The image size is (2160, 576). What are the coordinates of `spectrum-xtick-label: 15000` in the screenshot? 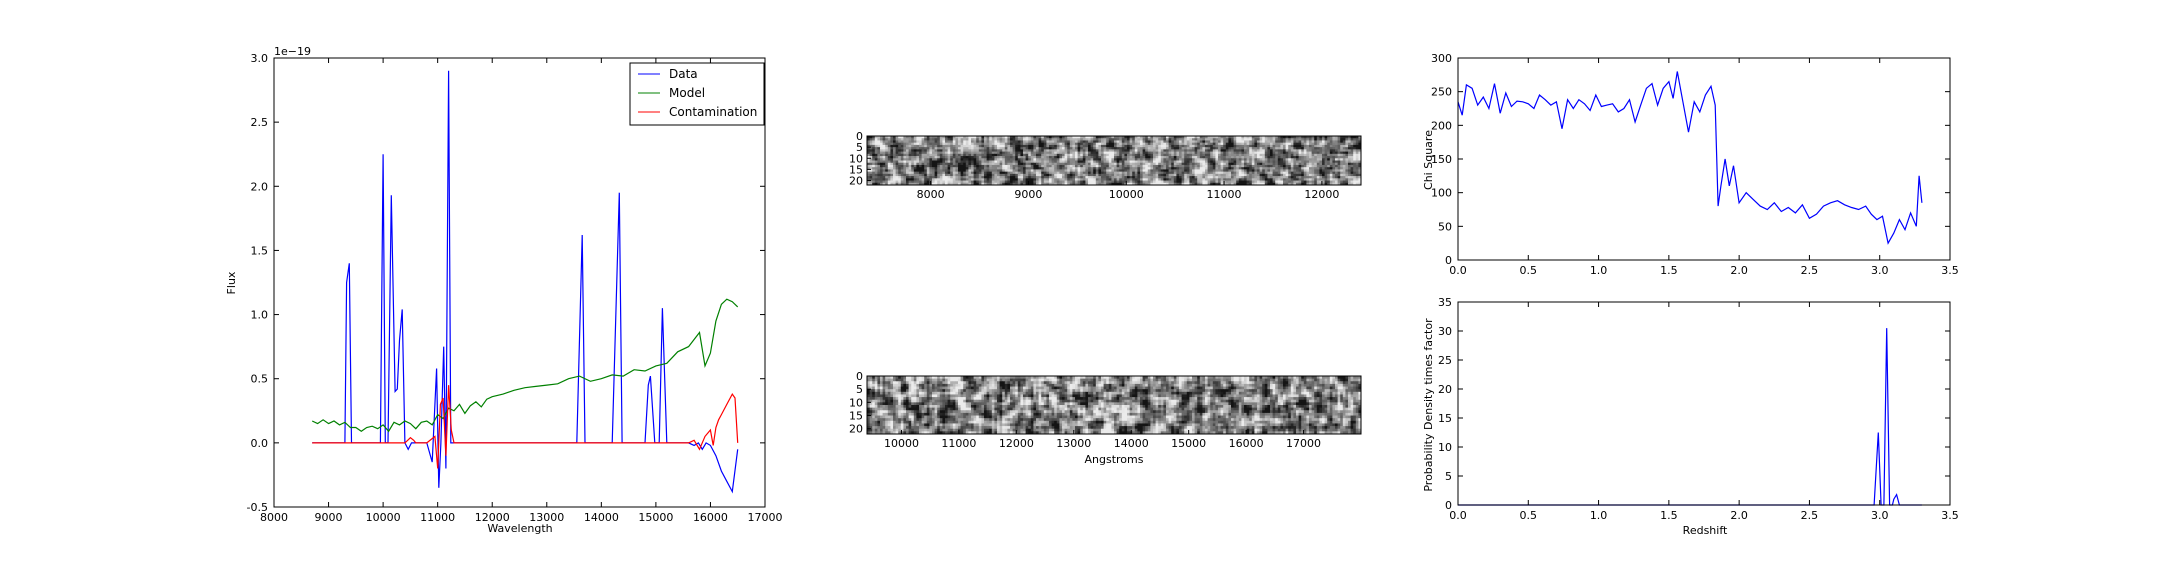 It's located at (655, 517).